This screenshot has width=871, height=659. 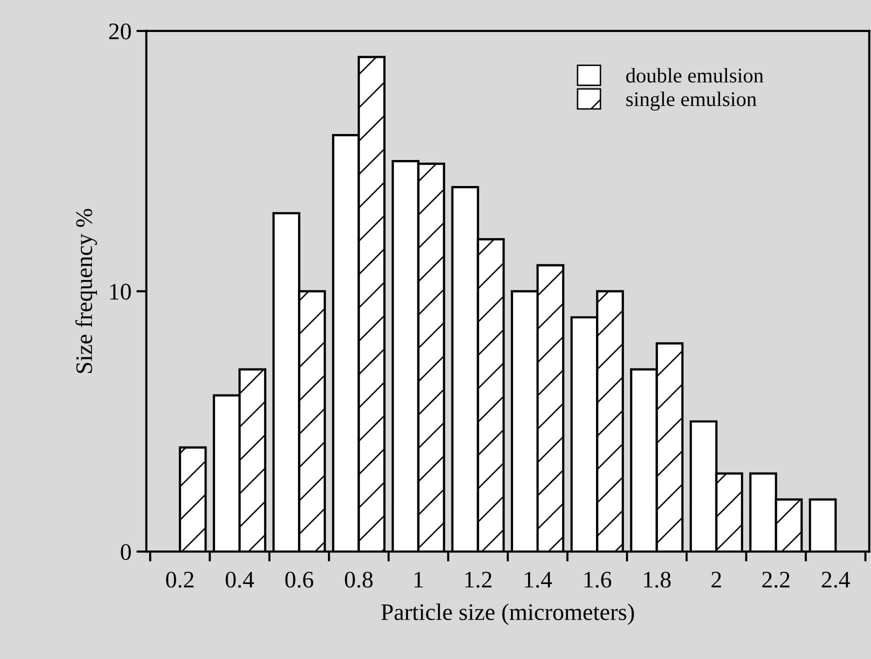 I want to click on legend-label: single emulsion, so click(x=691, y=101).